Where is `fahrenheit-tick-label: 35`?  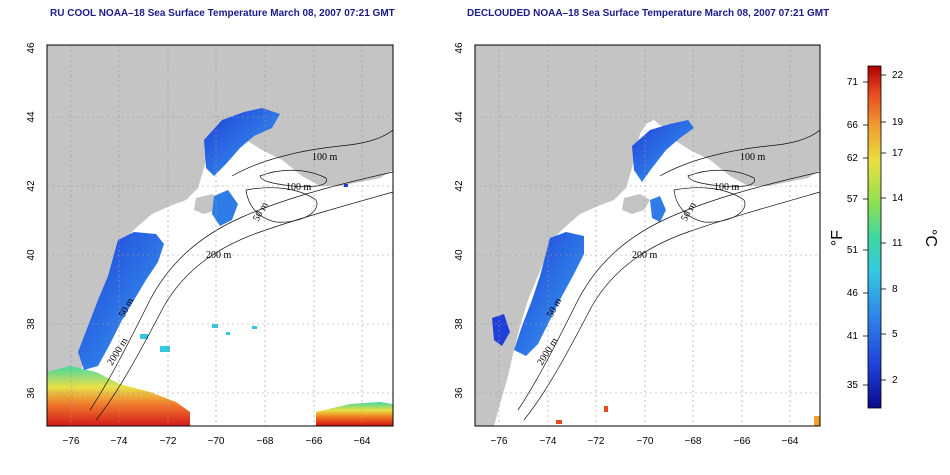 fahrenheit-tick-label: 35 is located at coordinates (853, 385).